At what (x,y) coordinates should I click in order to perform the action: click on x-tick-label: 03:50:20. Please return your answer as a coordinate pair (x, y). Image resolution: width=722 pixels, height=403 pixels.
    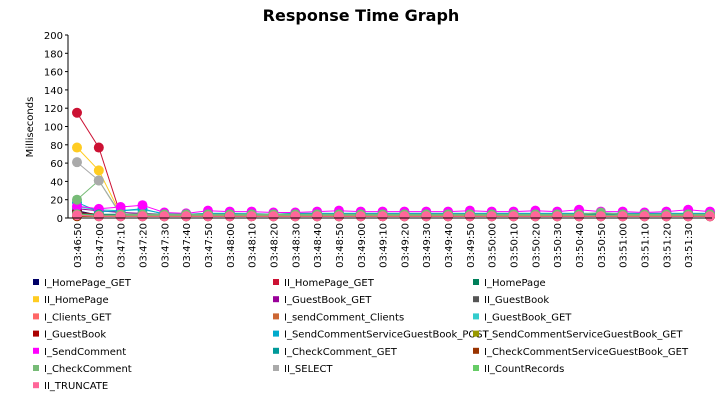
    Looking at the image, I should click on (536, 245).